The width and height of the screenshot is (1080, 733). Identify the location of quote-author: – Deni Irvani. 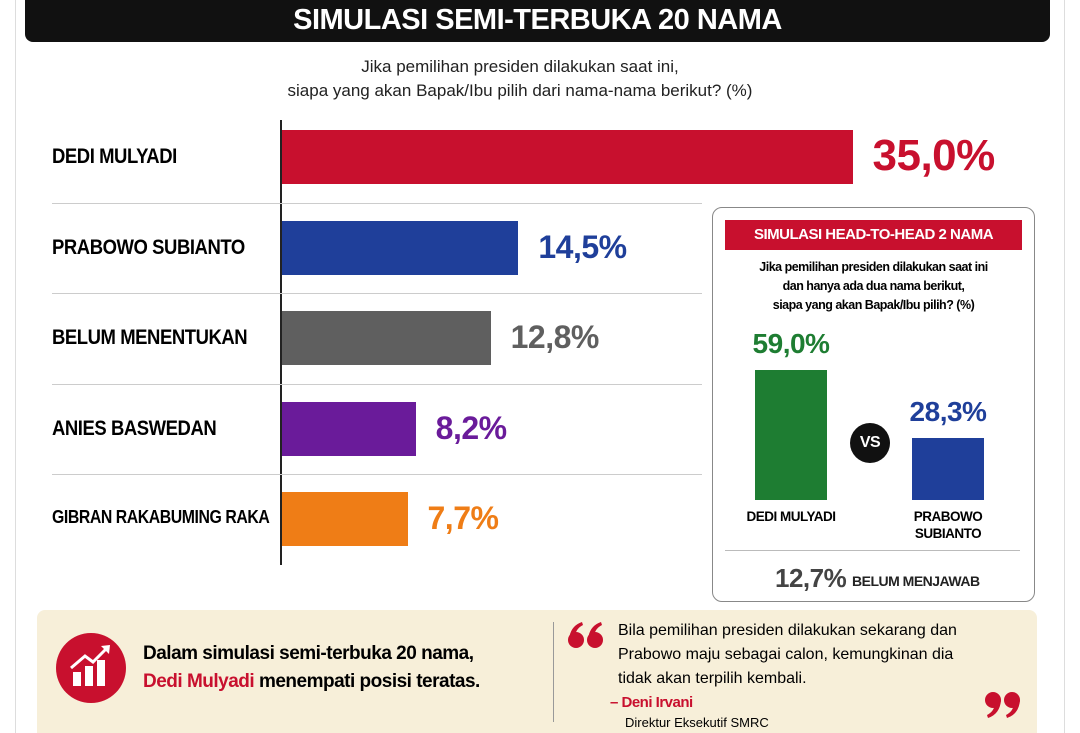
(651, 702).